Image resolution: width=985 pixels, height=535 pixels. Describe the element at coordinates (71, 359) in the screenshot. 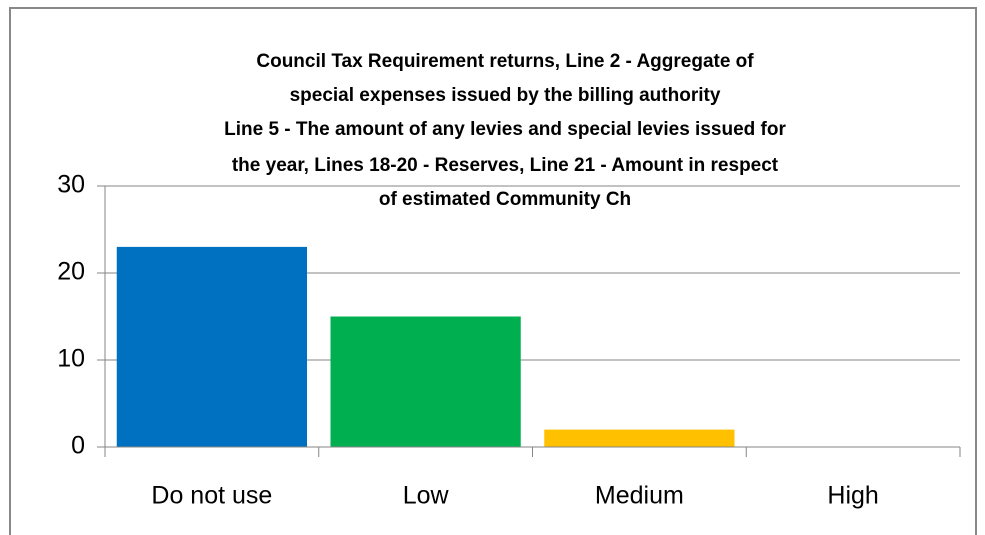

I see `y-tick-label: 10` at that location.